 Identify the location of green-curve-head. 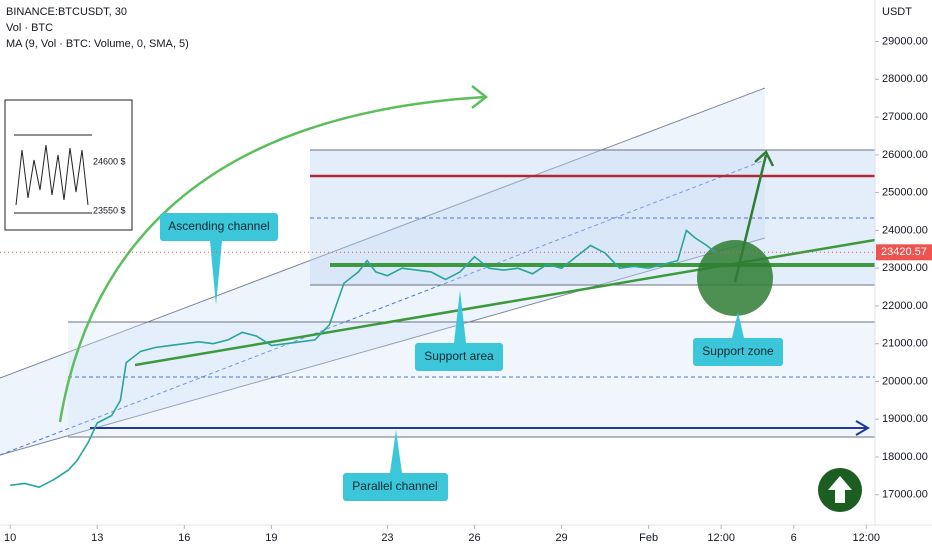
(480, 97).